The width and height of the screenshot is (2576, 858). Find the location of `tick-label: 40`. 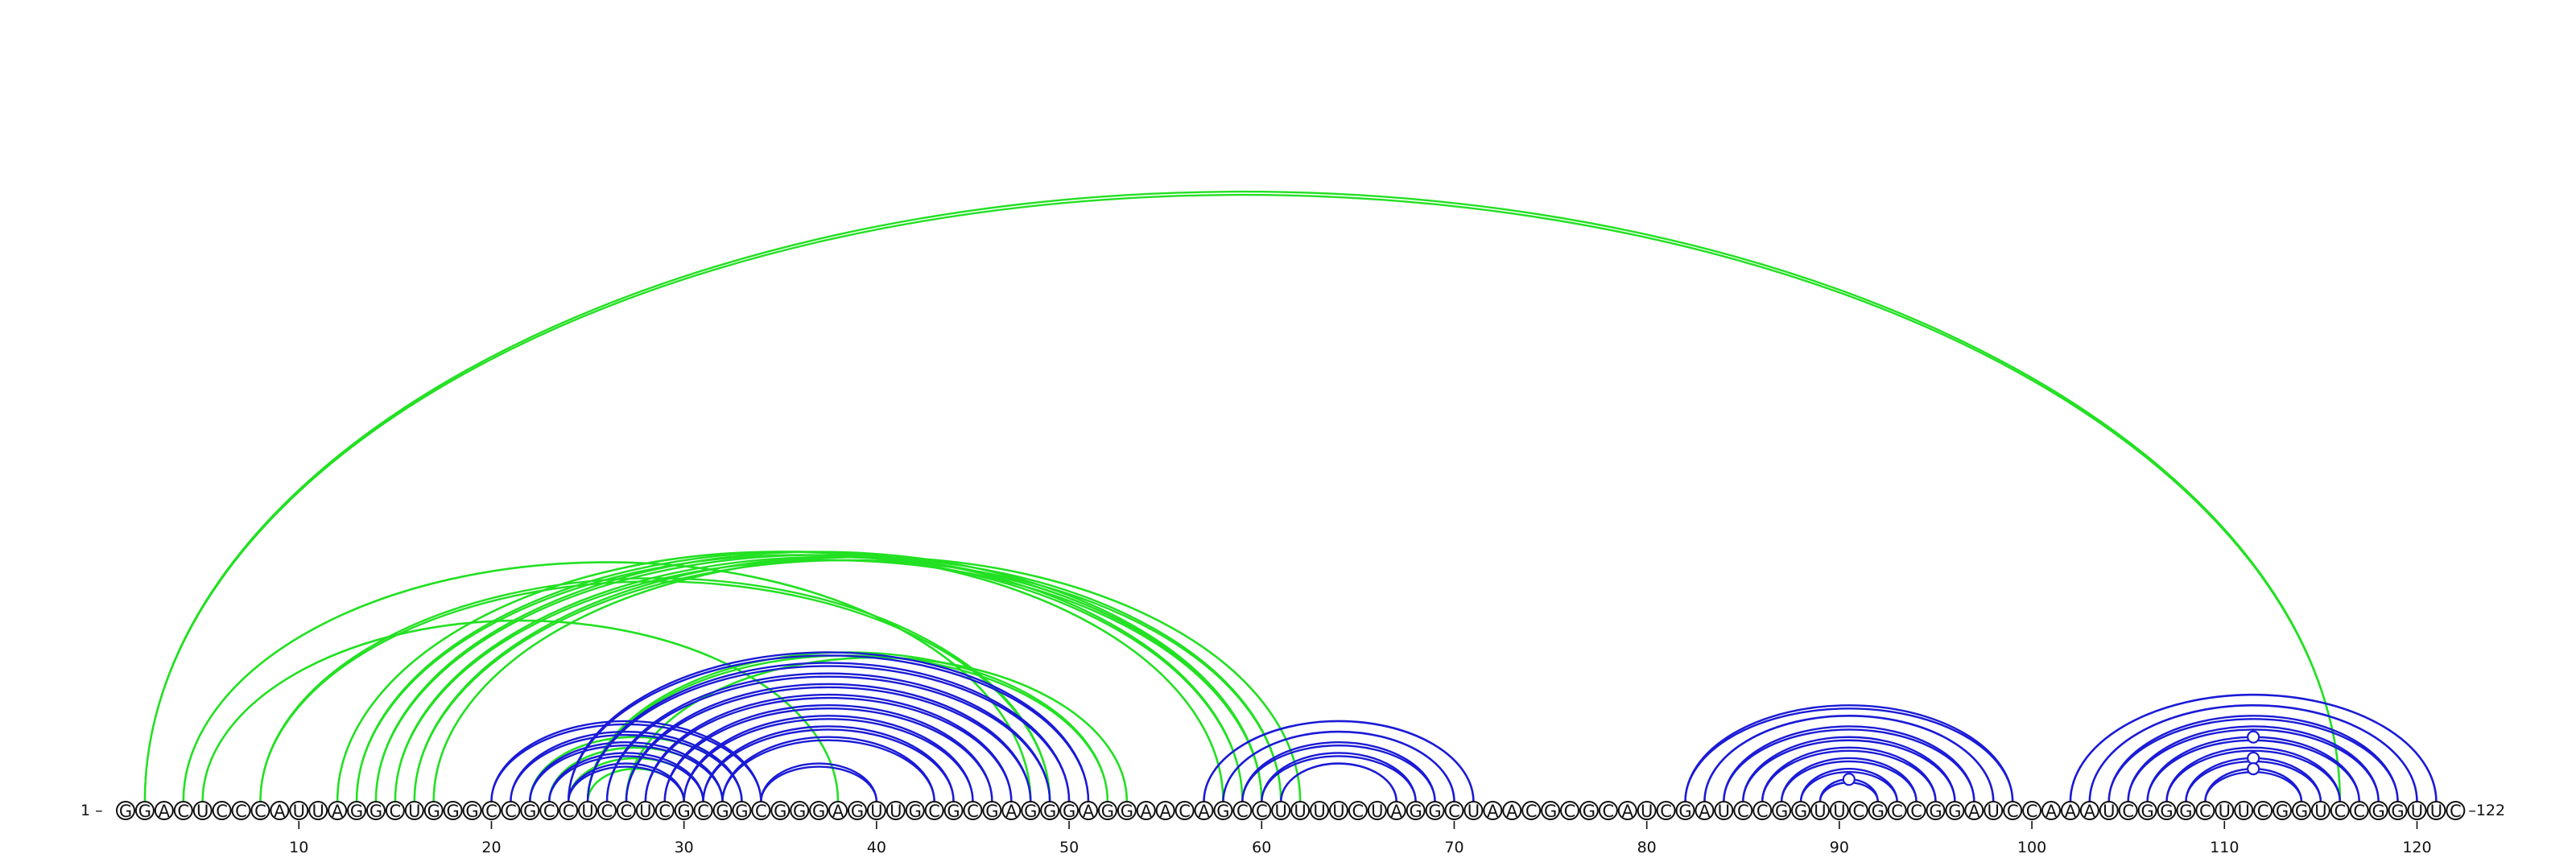

tick-label: 40 is located at coordinates (876, 848).